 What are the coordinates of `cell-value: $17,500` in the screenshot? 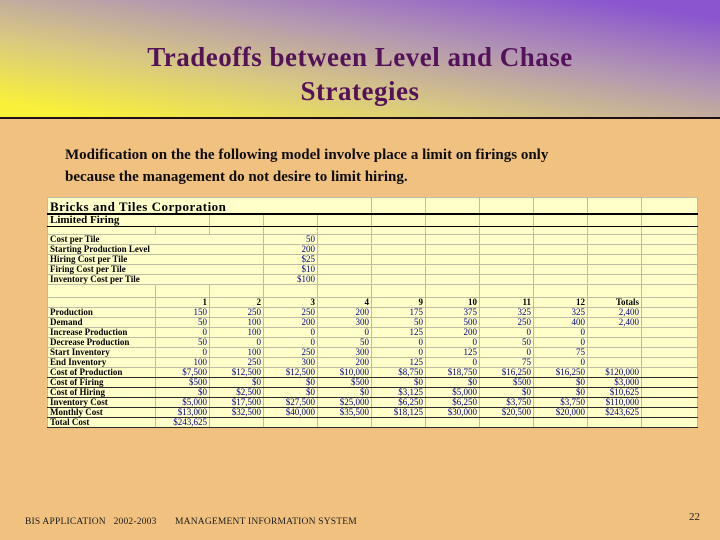 It's located at (236, 402).